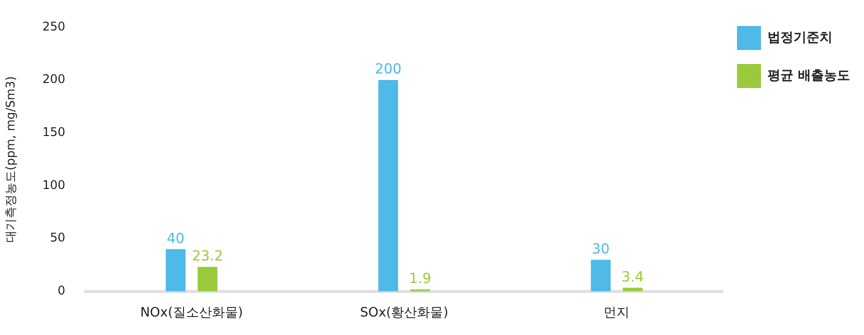  I want to click on x-tick-label: NOx(질소산화물), so click(191, 313).